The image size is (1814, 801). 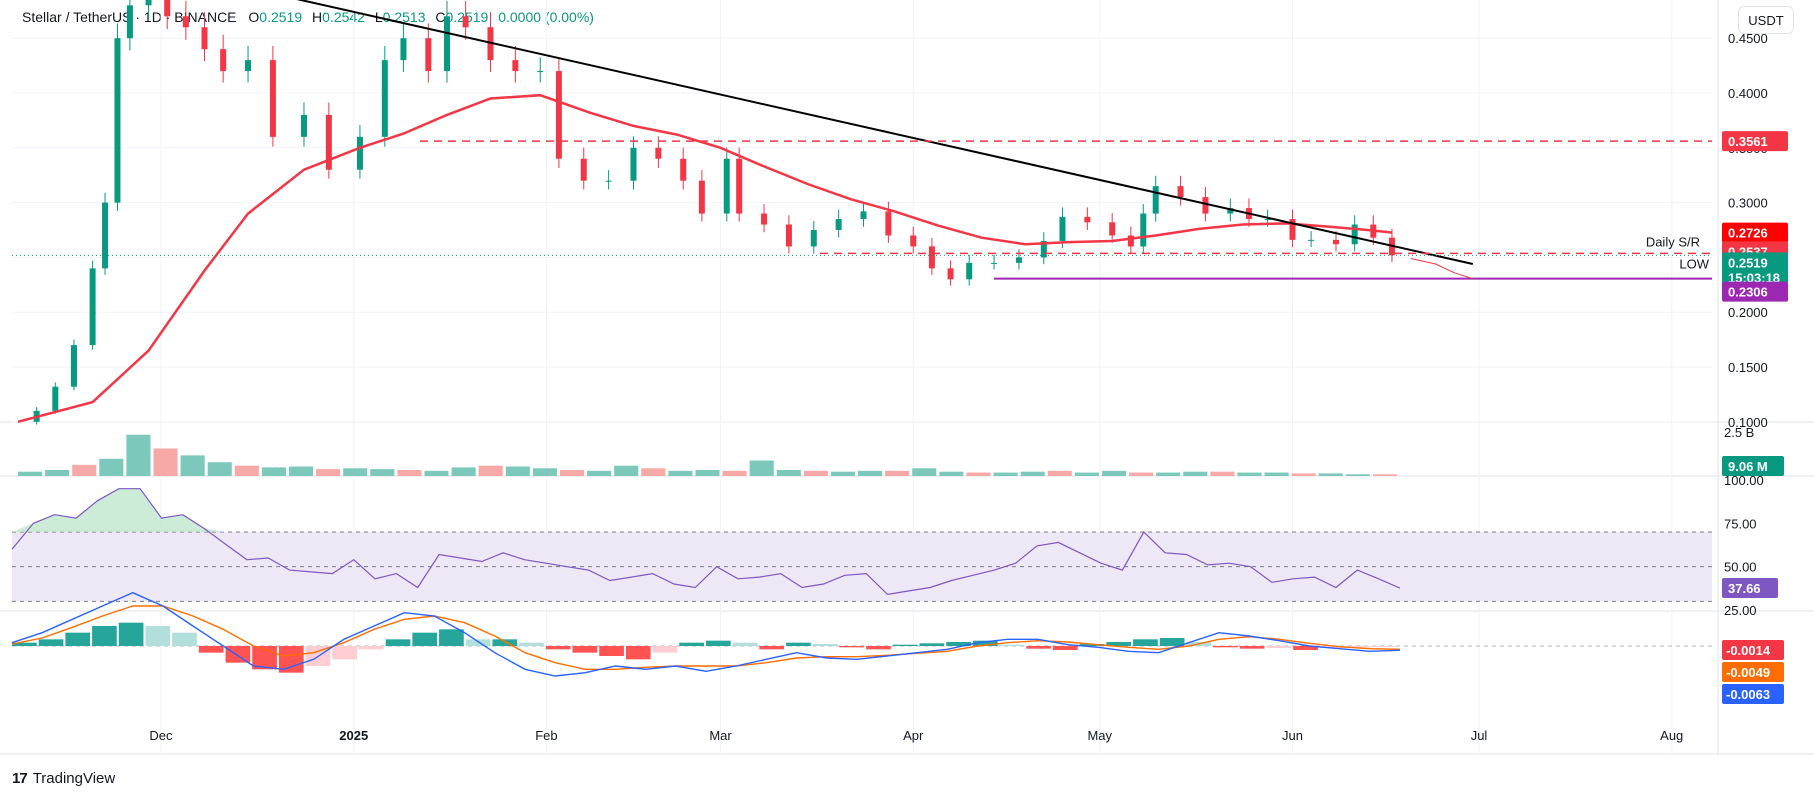 What do you see at coordinates (1748, 312) in the screenshot?
I see `price-tick-label: 0.2000` at bounding box center [1748, 312].